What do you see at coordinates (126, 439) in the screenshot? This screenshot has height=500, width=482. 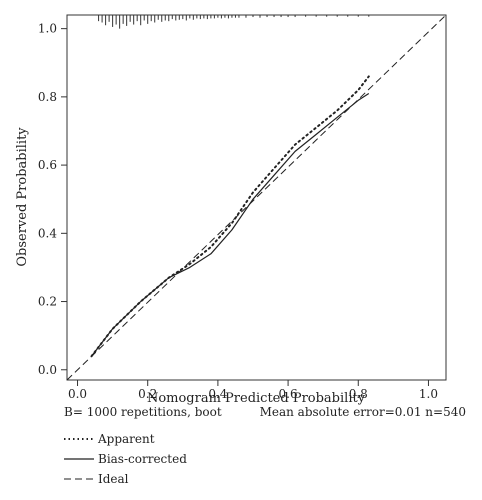 I see `legend-label-apparent: Apparent` at bounding box center [126, 439].